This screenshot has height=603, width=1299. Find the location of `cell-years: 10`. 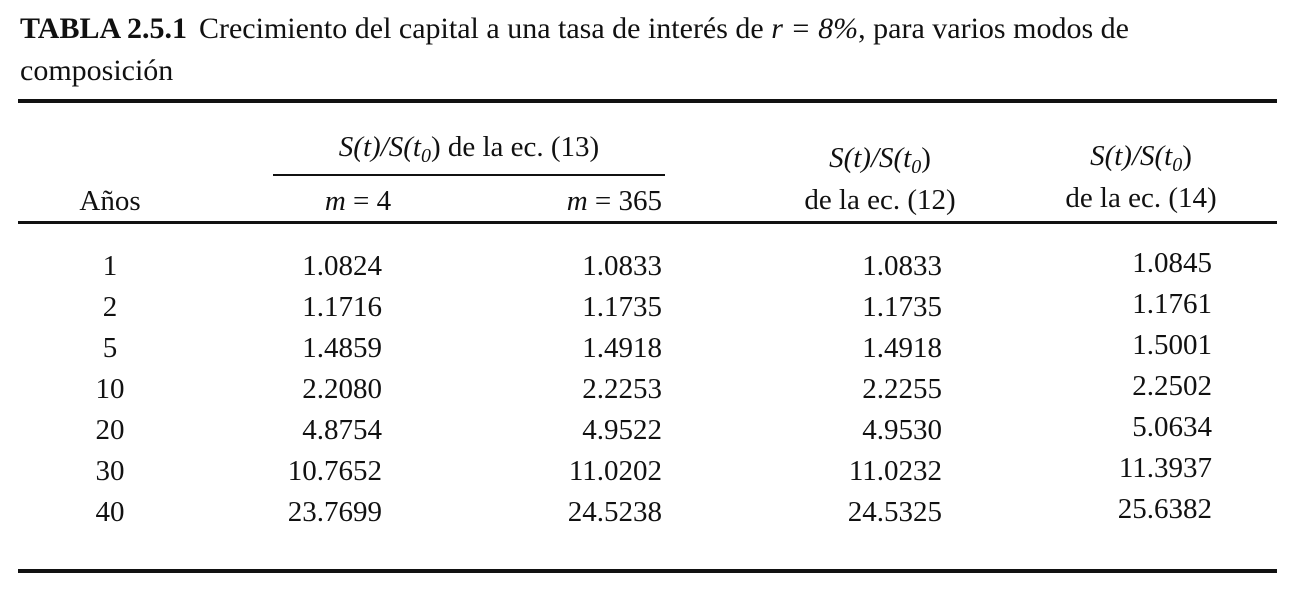

cell-years: 10 is located at coordinates (110, 389).